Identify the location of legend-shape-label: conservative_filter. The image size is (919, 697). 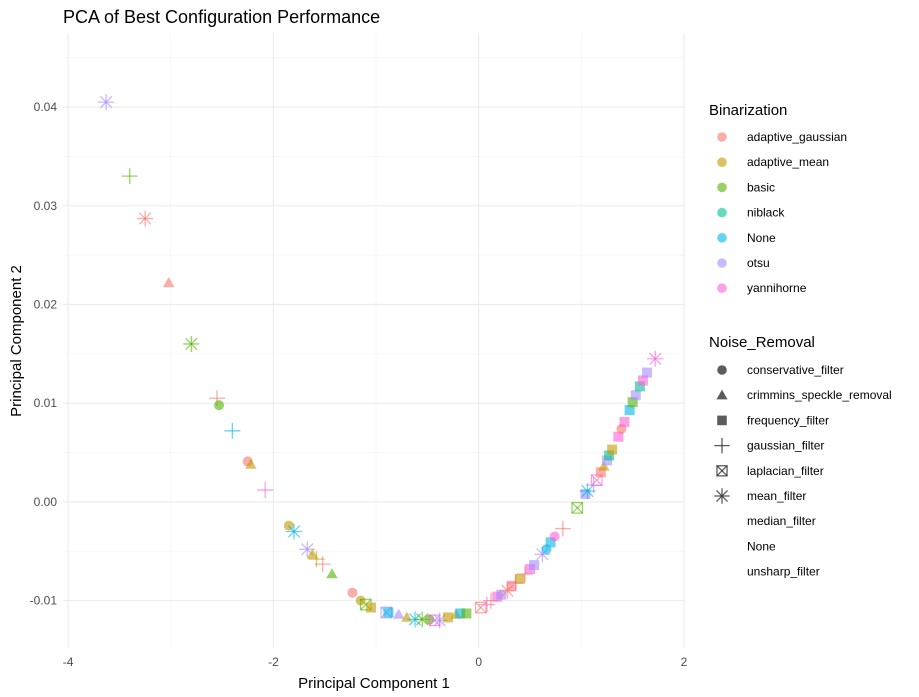
(795, 370).